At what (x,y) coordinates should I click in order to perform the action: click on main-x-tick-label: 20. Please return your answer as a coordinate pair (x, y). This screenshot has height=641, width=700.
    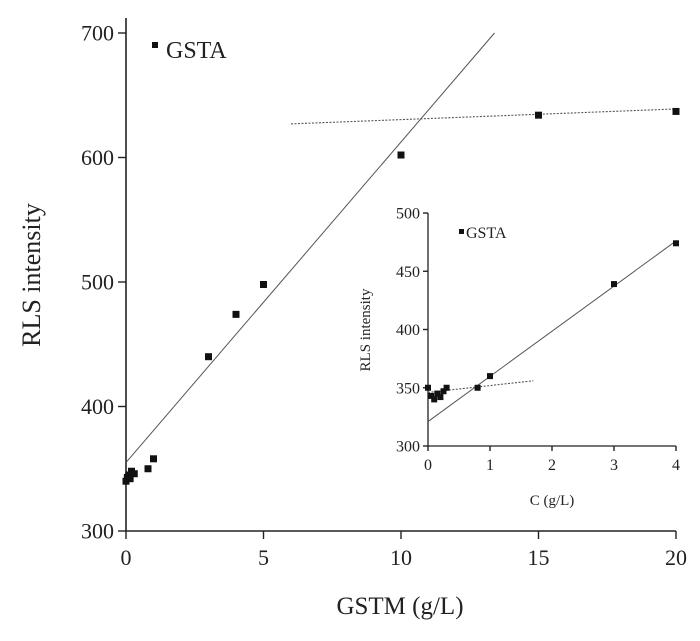
    Looking at the image, I should click on (676, 557).